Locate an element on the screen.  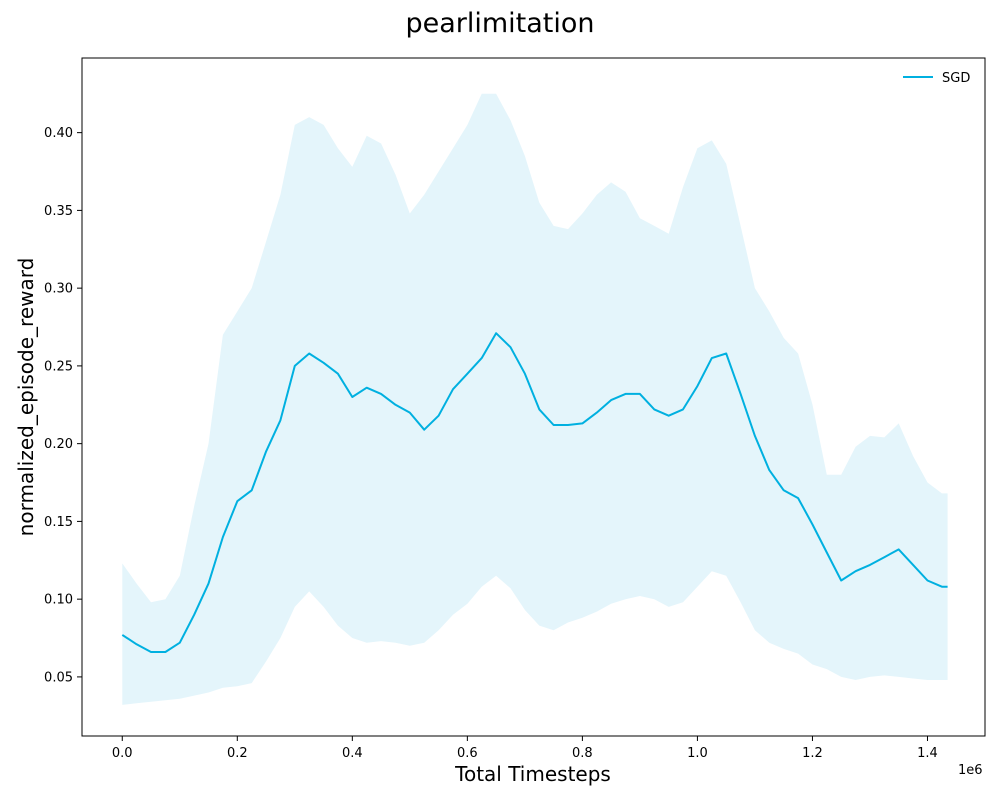
x-tick-label: 0.0 is located at coordinates (122, 753).